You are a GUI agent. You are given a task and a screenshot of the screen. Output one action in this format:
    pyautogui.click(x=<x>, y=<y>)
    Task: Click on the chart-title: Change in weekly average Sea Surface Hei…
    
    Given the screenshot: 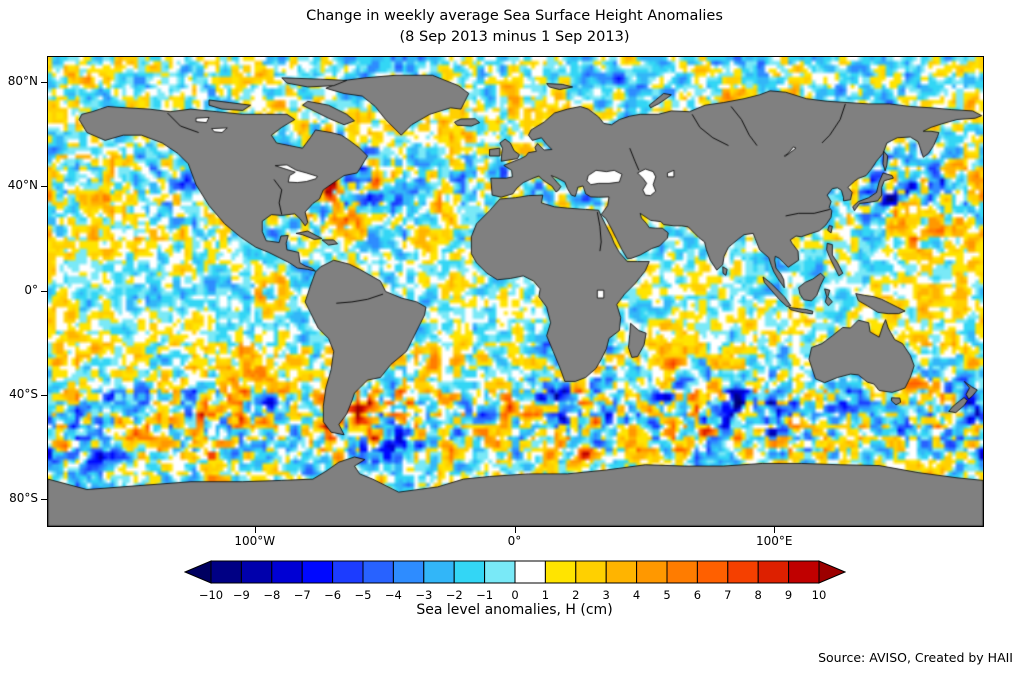 What is the action you would take?
    pyautogui.click(x=514, y=27)
    